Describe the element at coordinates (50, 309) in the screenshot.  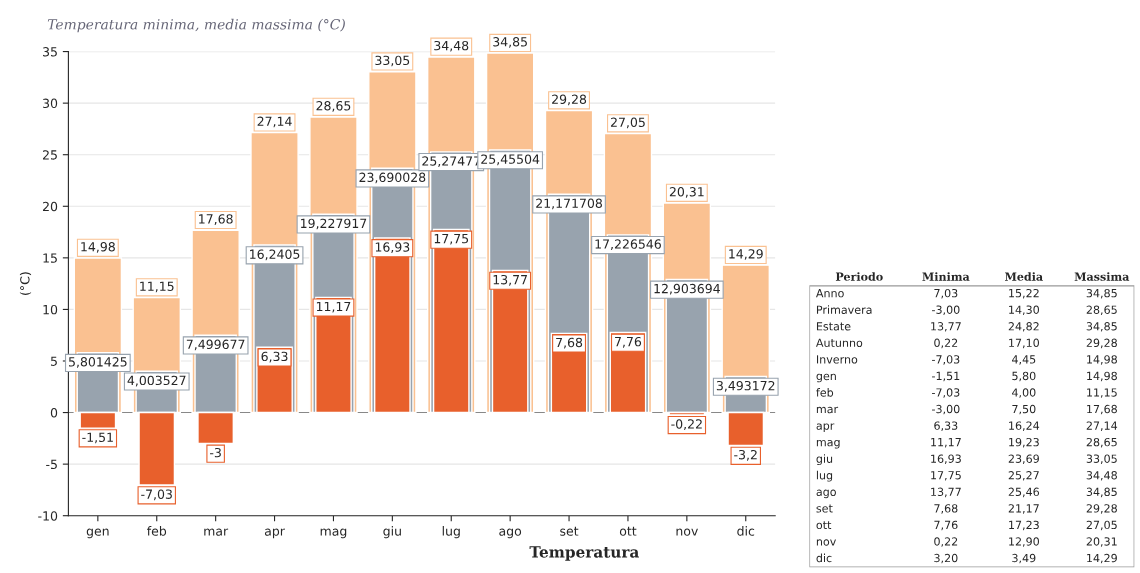
I see `y-tick-label: 10` at that location.